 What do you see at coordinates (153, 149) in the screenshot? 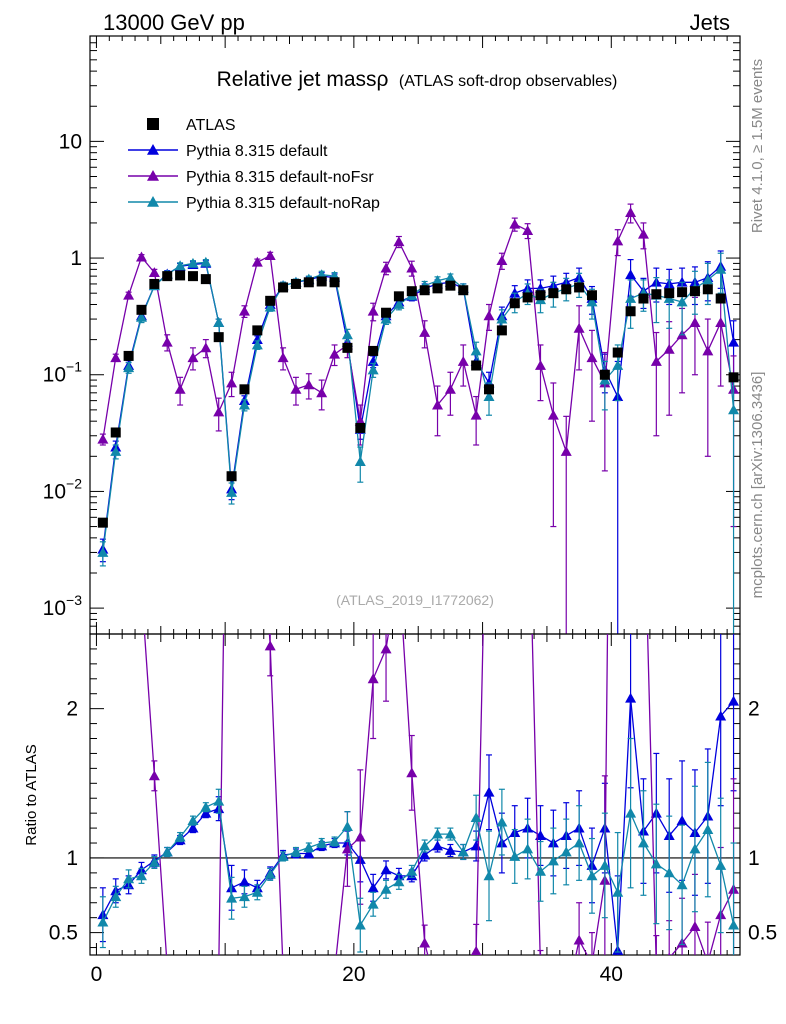
I see `legend-marker-triangle` at bounding box center [153, 149].